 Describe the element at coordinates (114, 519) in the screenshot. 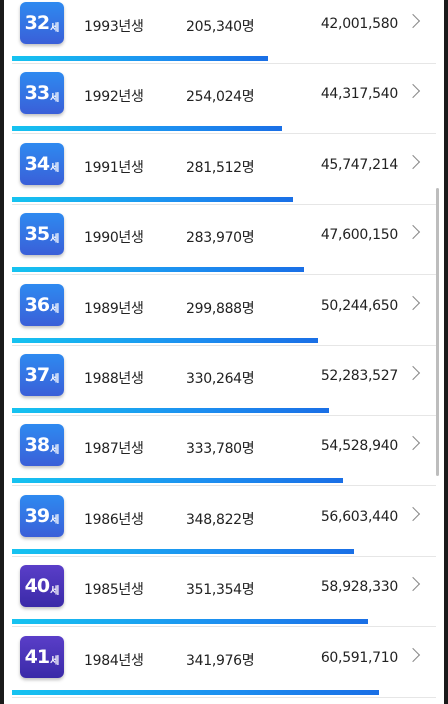

I see `birth-year: 1986년생` at that location.